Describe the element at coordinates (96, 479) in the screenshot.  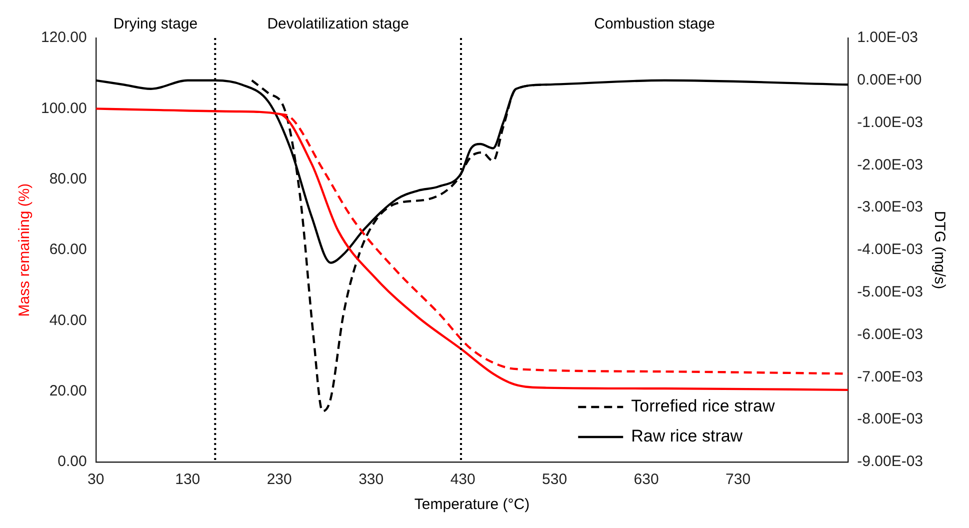
I see `x-tick-label: 30` at that location.